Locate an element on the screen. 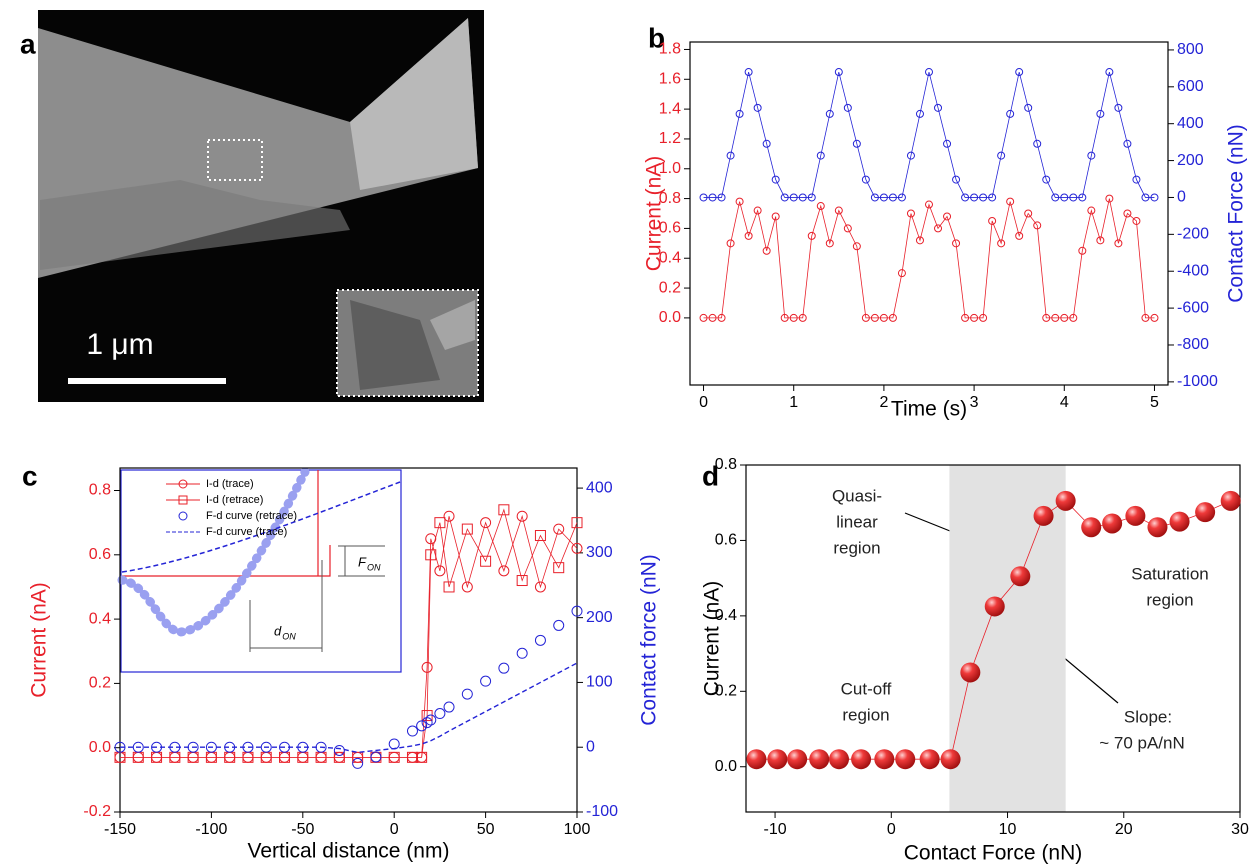  x-tick-label: 3 is located at coordinates (974, 402).